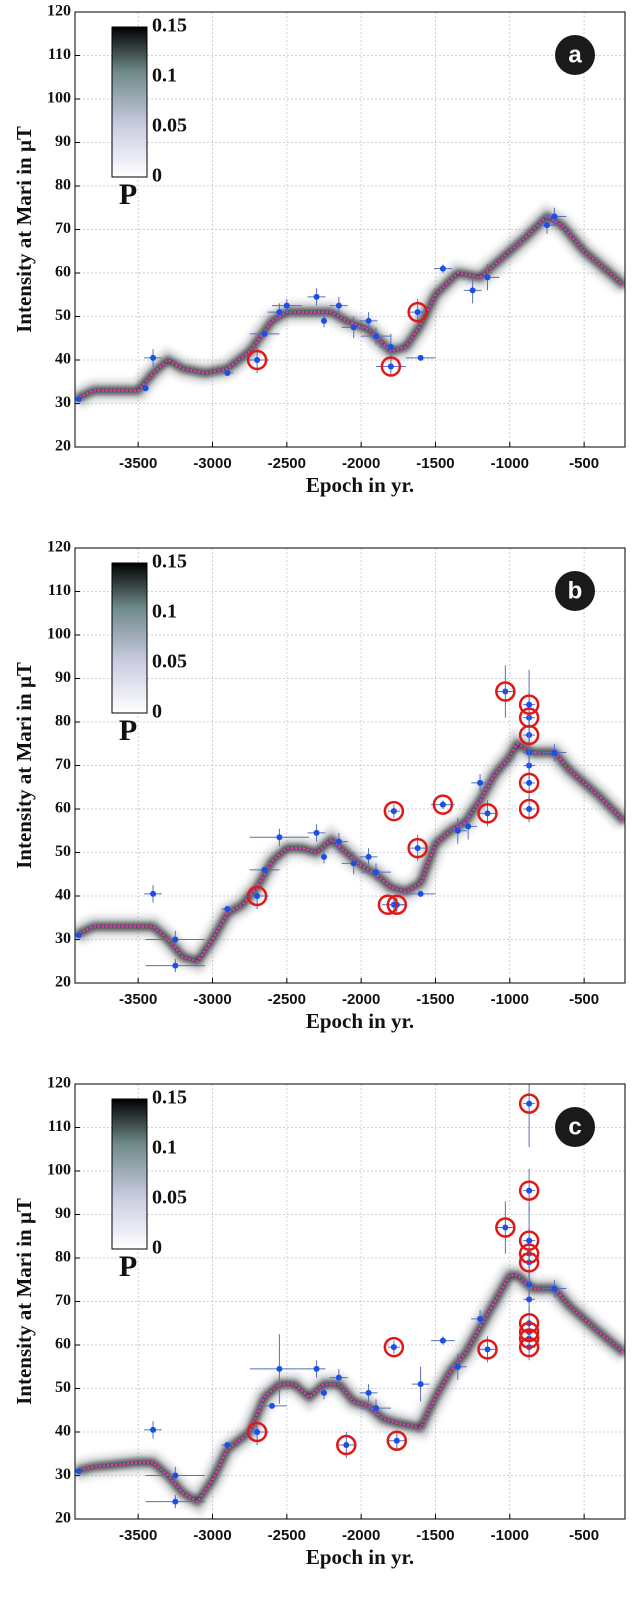 The width and height of the screenshot is (636, 1599). I want to click on x-tick-label: -2500, so click(287, 999).